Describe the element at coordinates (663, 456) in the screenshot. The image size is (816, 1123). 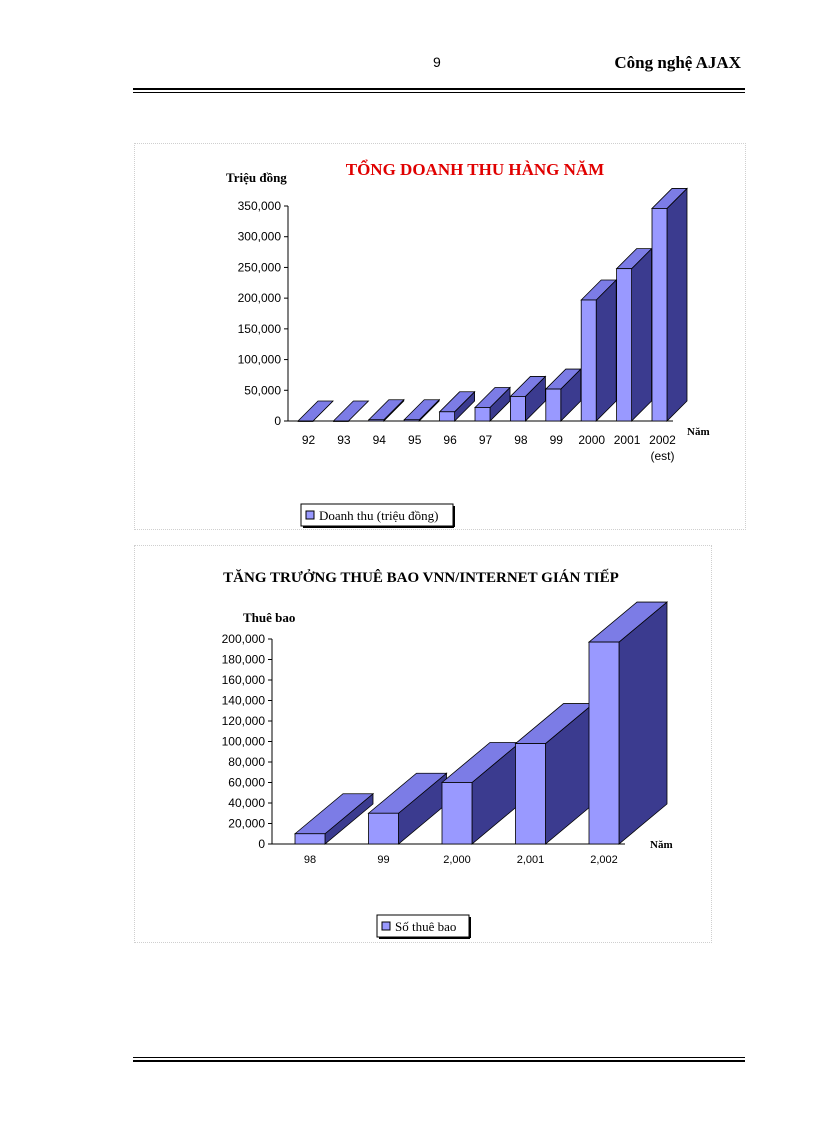
I see `x-tick-label: (est)` at that location.